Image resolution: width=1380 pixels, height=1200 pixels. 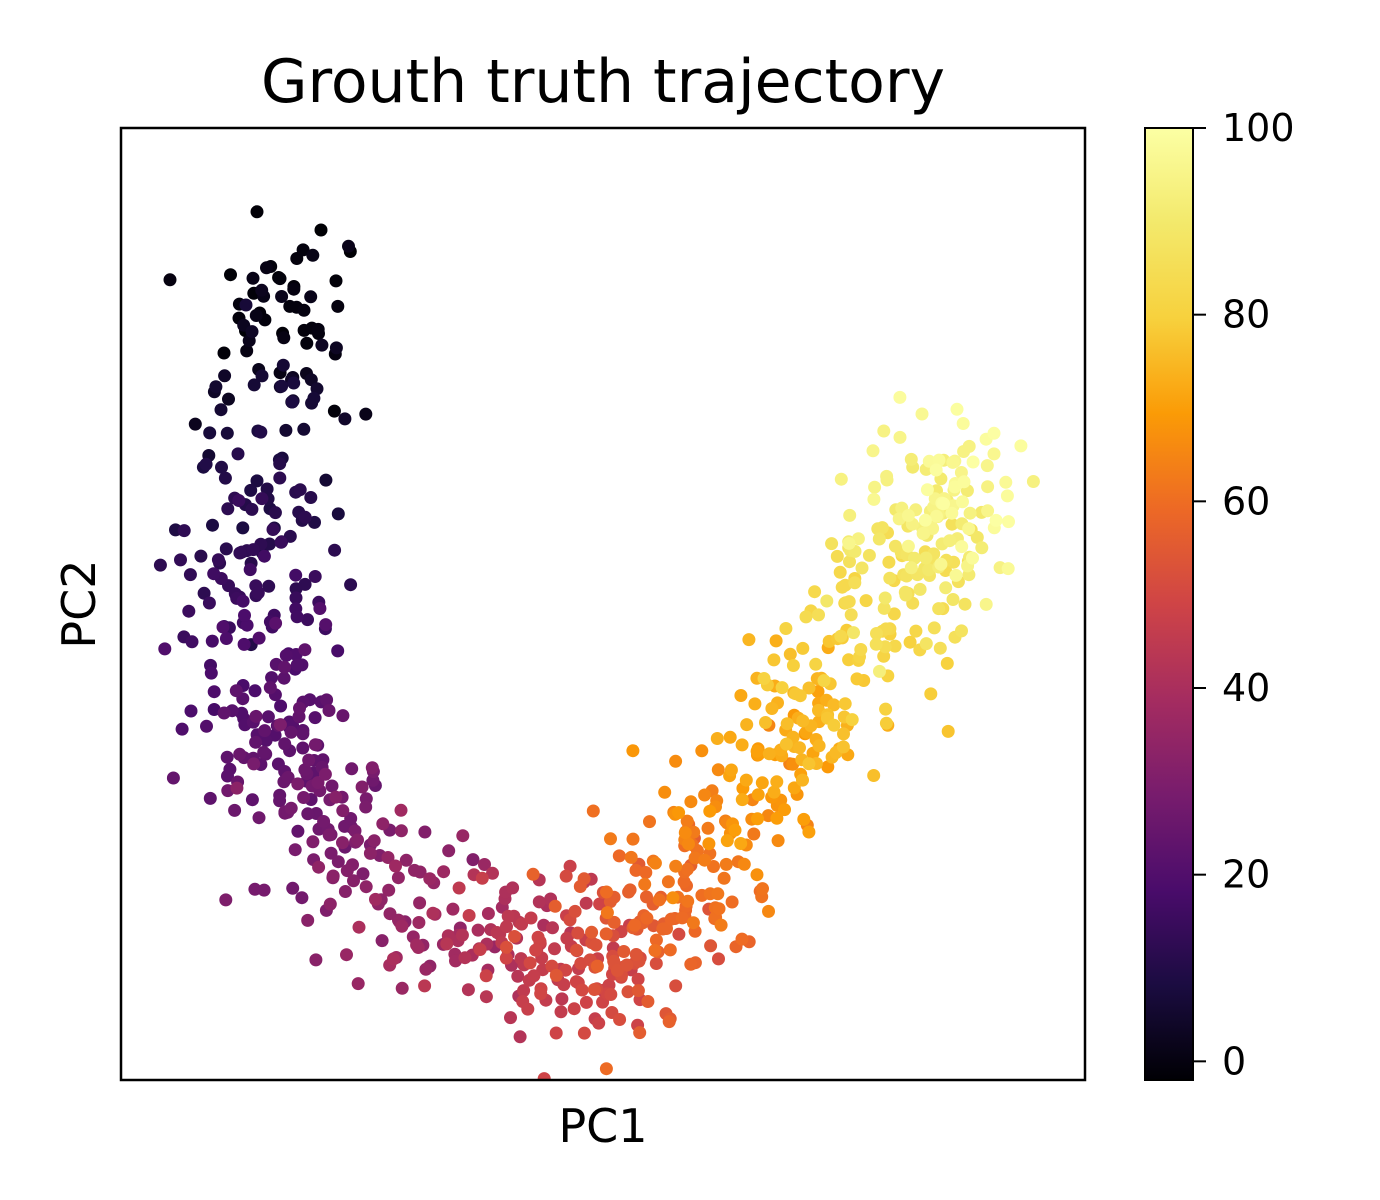 I want to click on colorbar, so click(x=1169, y=604).